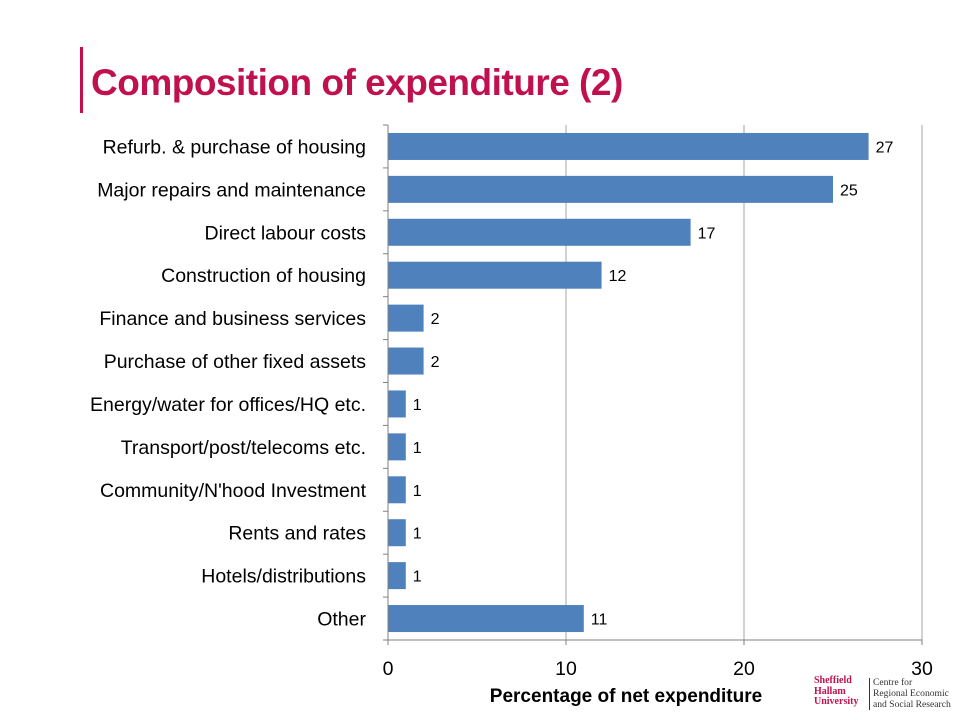 This screenshot has height=720, width=960. What do you see at coordinates (435, 319) in the screenshot?
I see `data-label-4: 2` at bounding box center [435, 319].